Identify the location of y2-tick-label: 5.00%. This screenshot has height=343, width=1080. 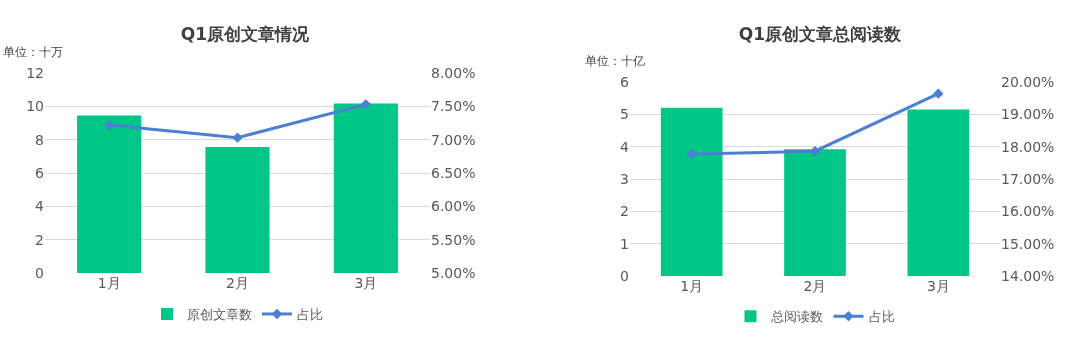
(453, 272).